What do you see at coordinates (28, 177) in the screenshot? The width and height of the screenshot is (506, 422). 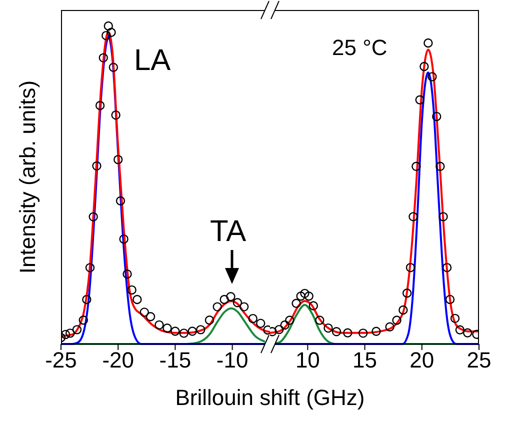 I see `y-axis-title: Intensity (arb. units)` at bounding box center [28, 177].